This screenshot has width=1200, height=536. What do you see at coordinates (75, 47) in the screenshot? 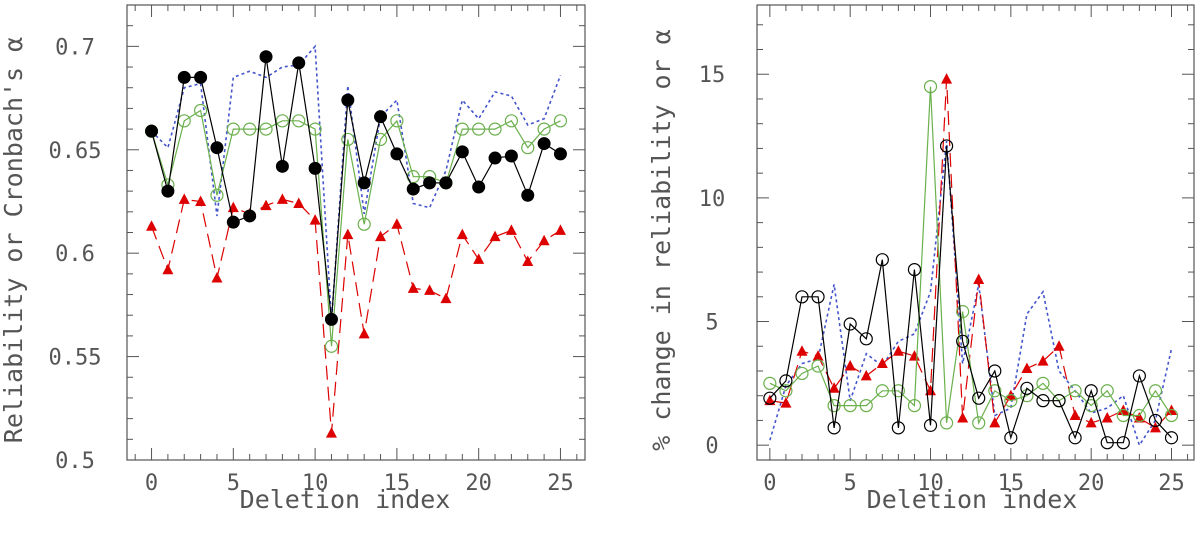
I see `y-tick-label: 0.7` at bounding box center [75, 47].